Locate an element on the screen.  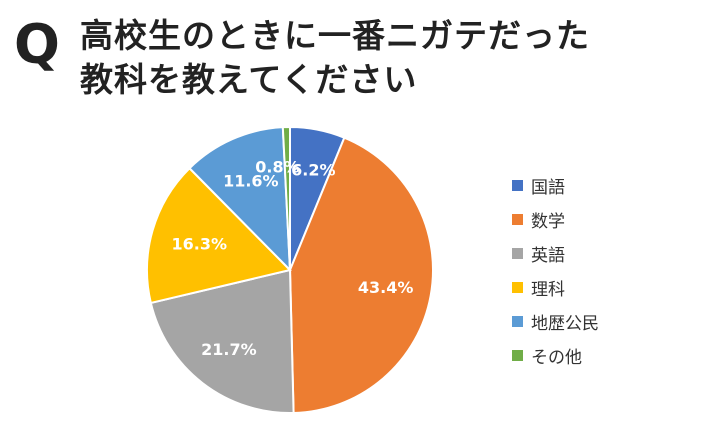
legend-label: 英語 is located at coordinates (548, 255).